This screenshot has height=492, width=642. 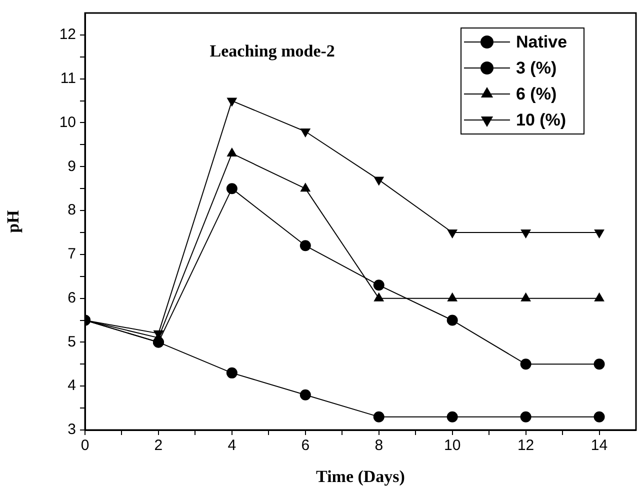 What do you see at coordinates (67, 35) in the screenshot?
I see `y-tick-label: 12` at bounding box center [67, 35].